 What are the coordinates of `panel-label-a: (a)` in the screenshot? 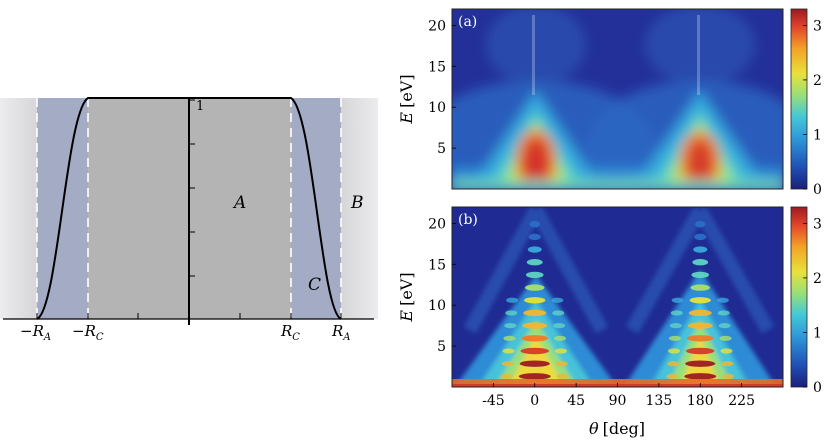 It's located at (467, 22).